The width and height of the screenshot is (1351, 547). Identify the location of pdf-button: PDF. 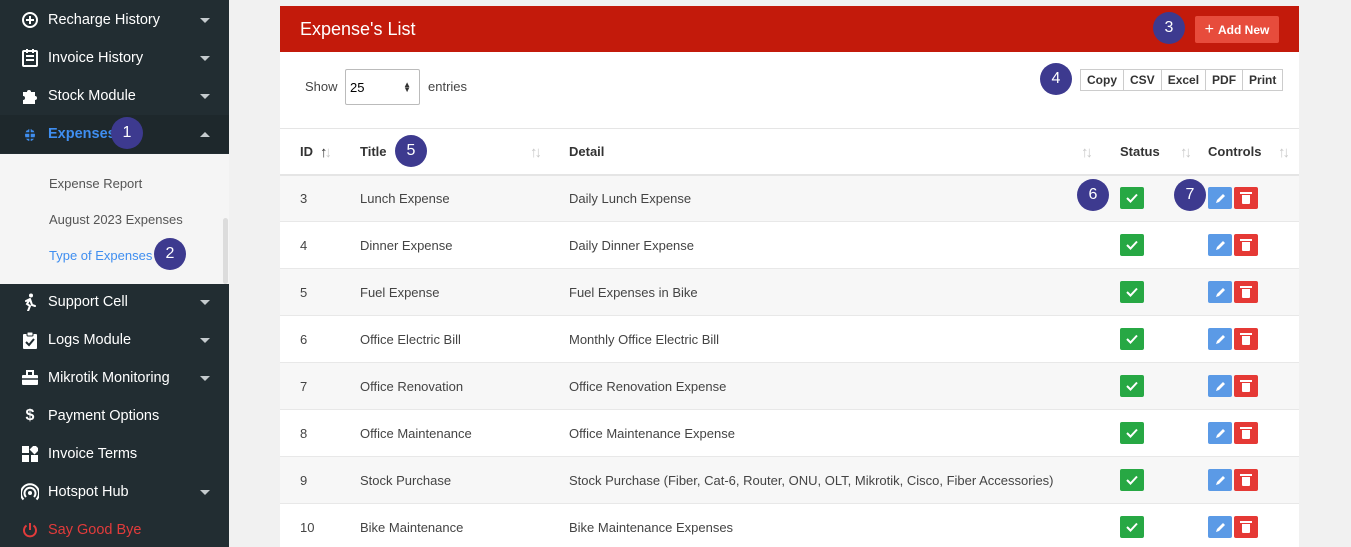
(1225, 80).